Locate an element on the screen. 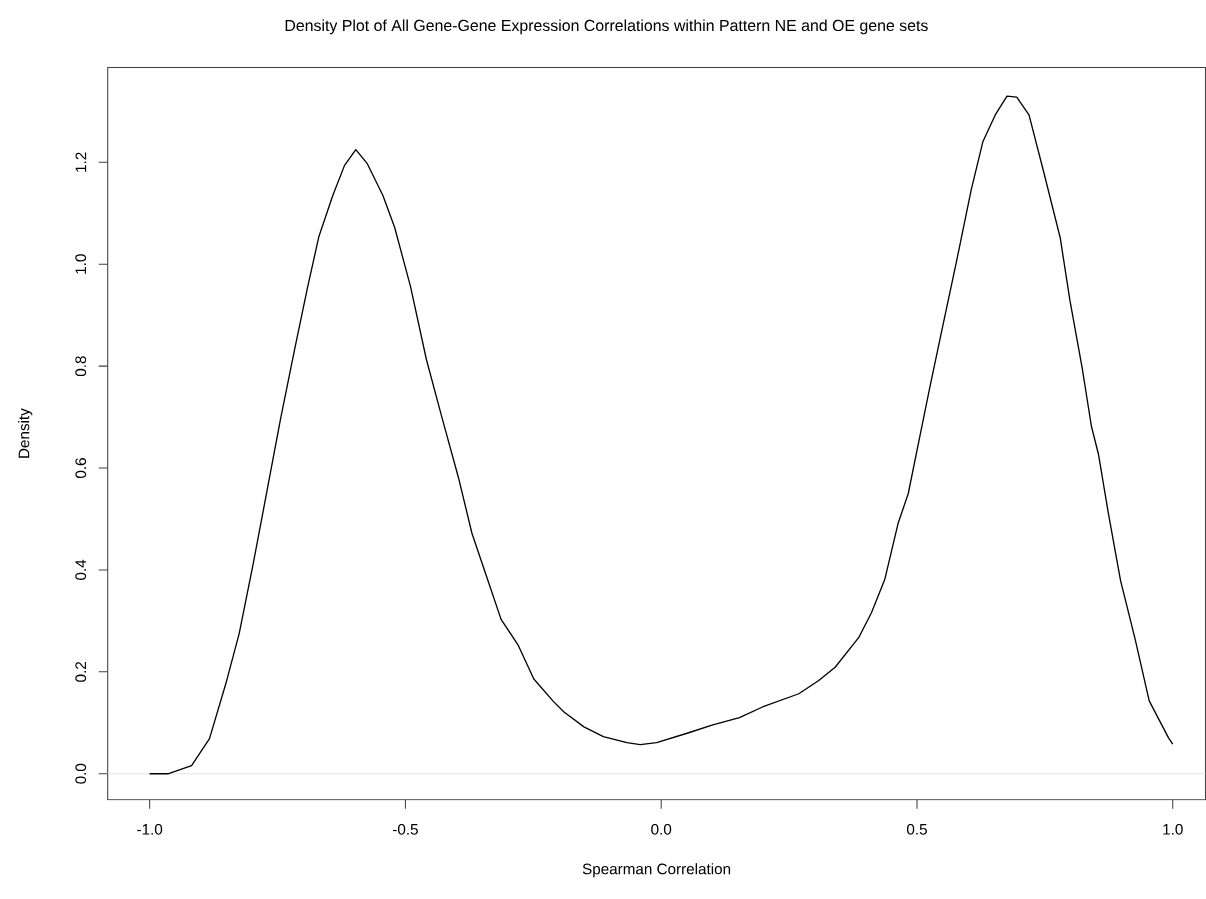 The width and height of the screenshot is (1206, 899). x-axis-title: Spearman Correlation is located at coordinates (656, 870).